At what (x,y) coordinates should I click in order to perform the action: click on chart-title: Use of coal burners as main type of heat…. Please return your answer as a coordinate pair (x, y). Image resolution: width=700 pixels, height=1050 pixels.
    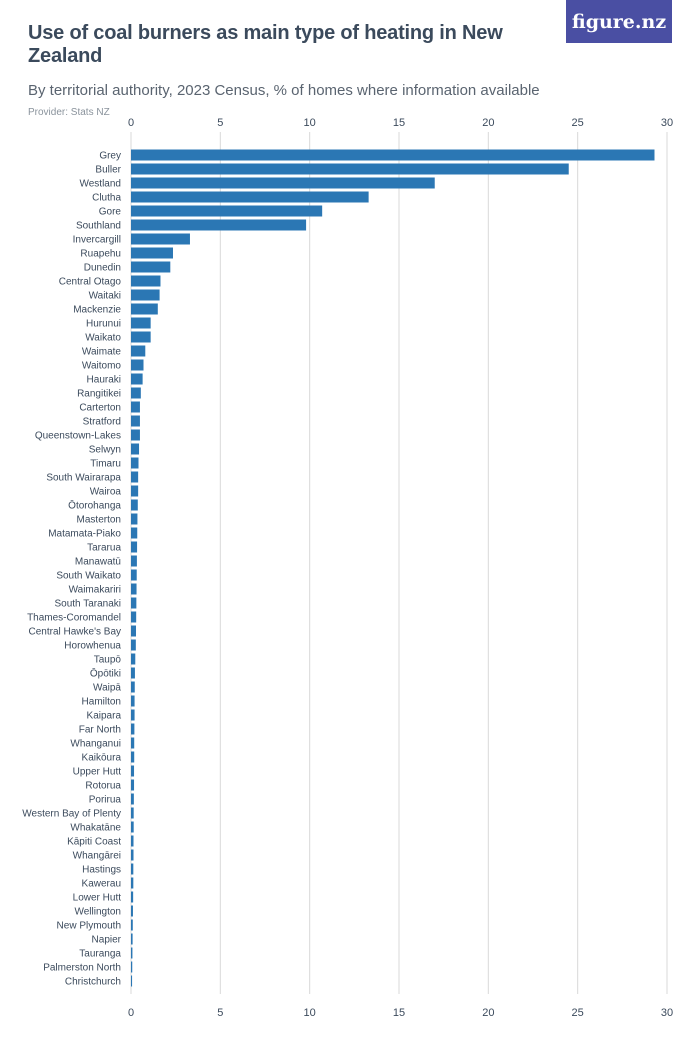
    Looking at the image, I should click on (265, 44).